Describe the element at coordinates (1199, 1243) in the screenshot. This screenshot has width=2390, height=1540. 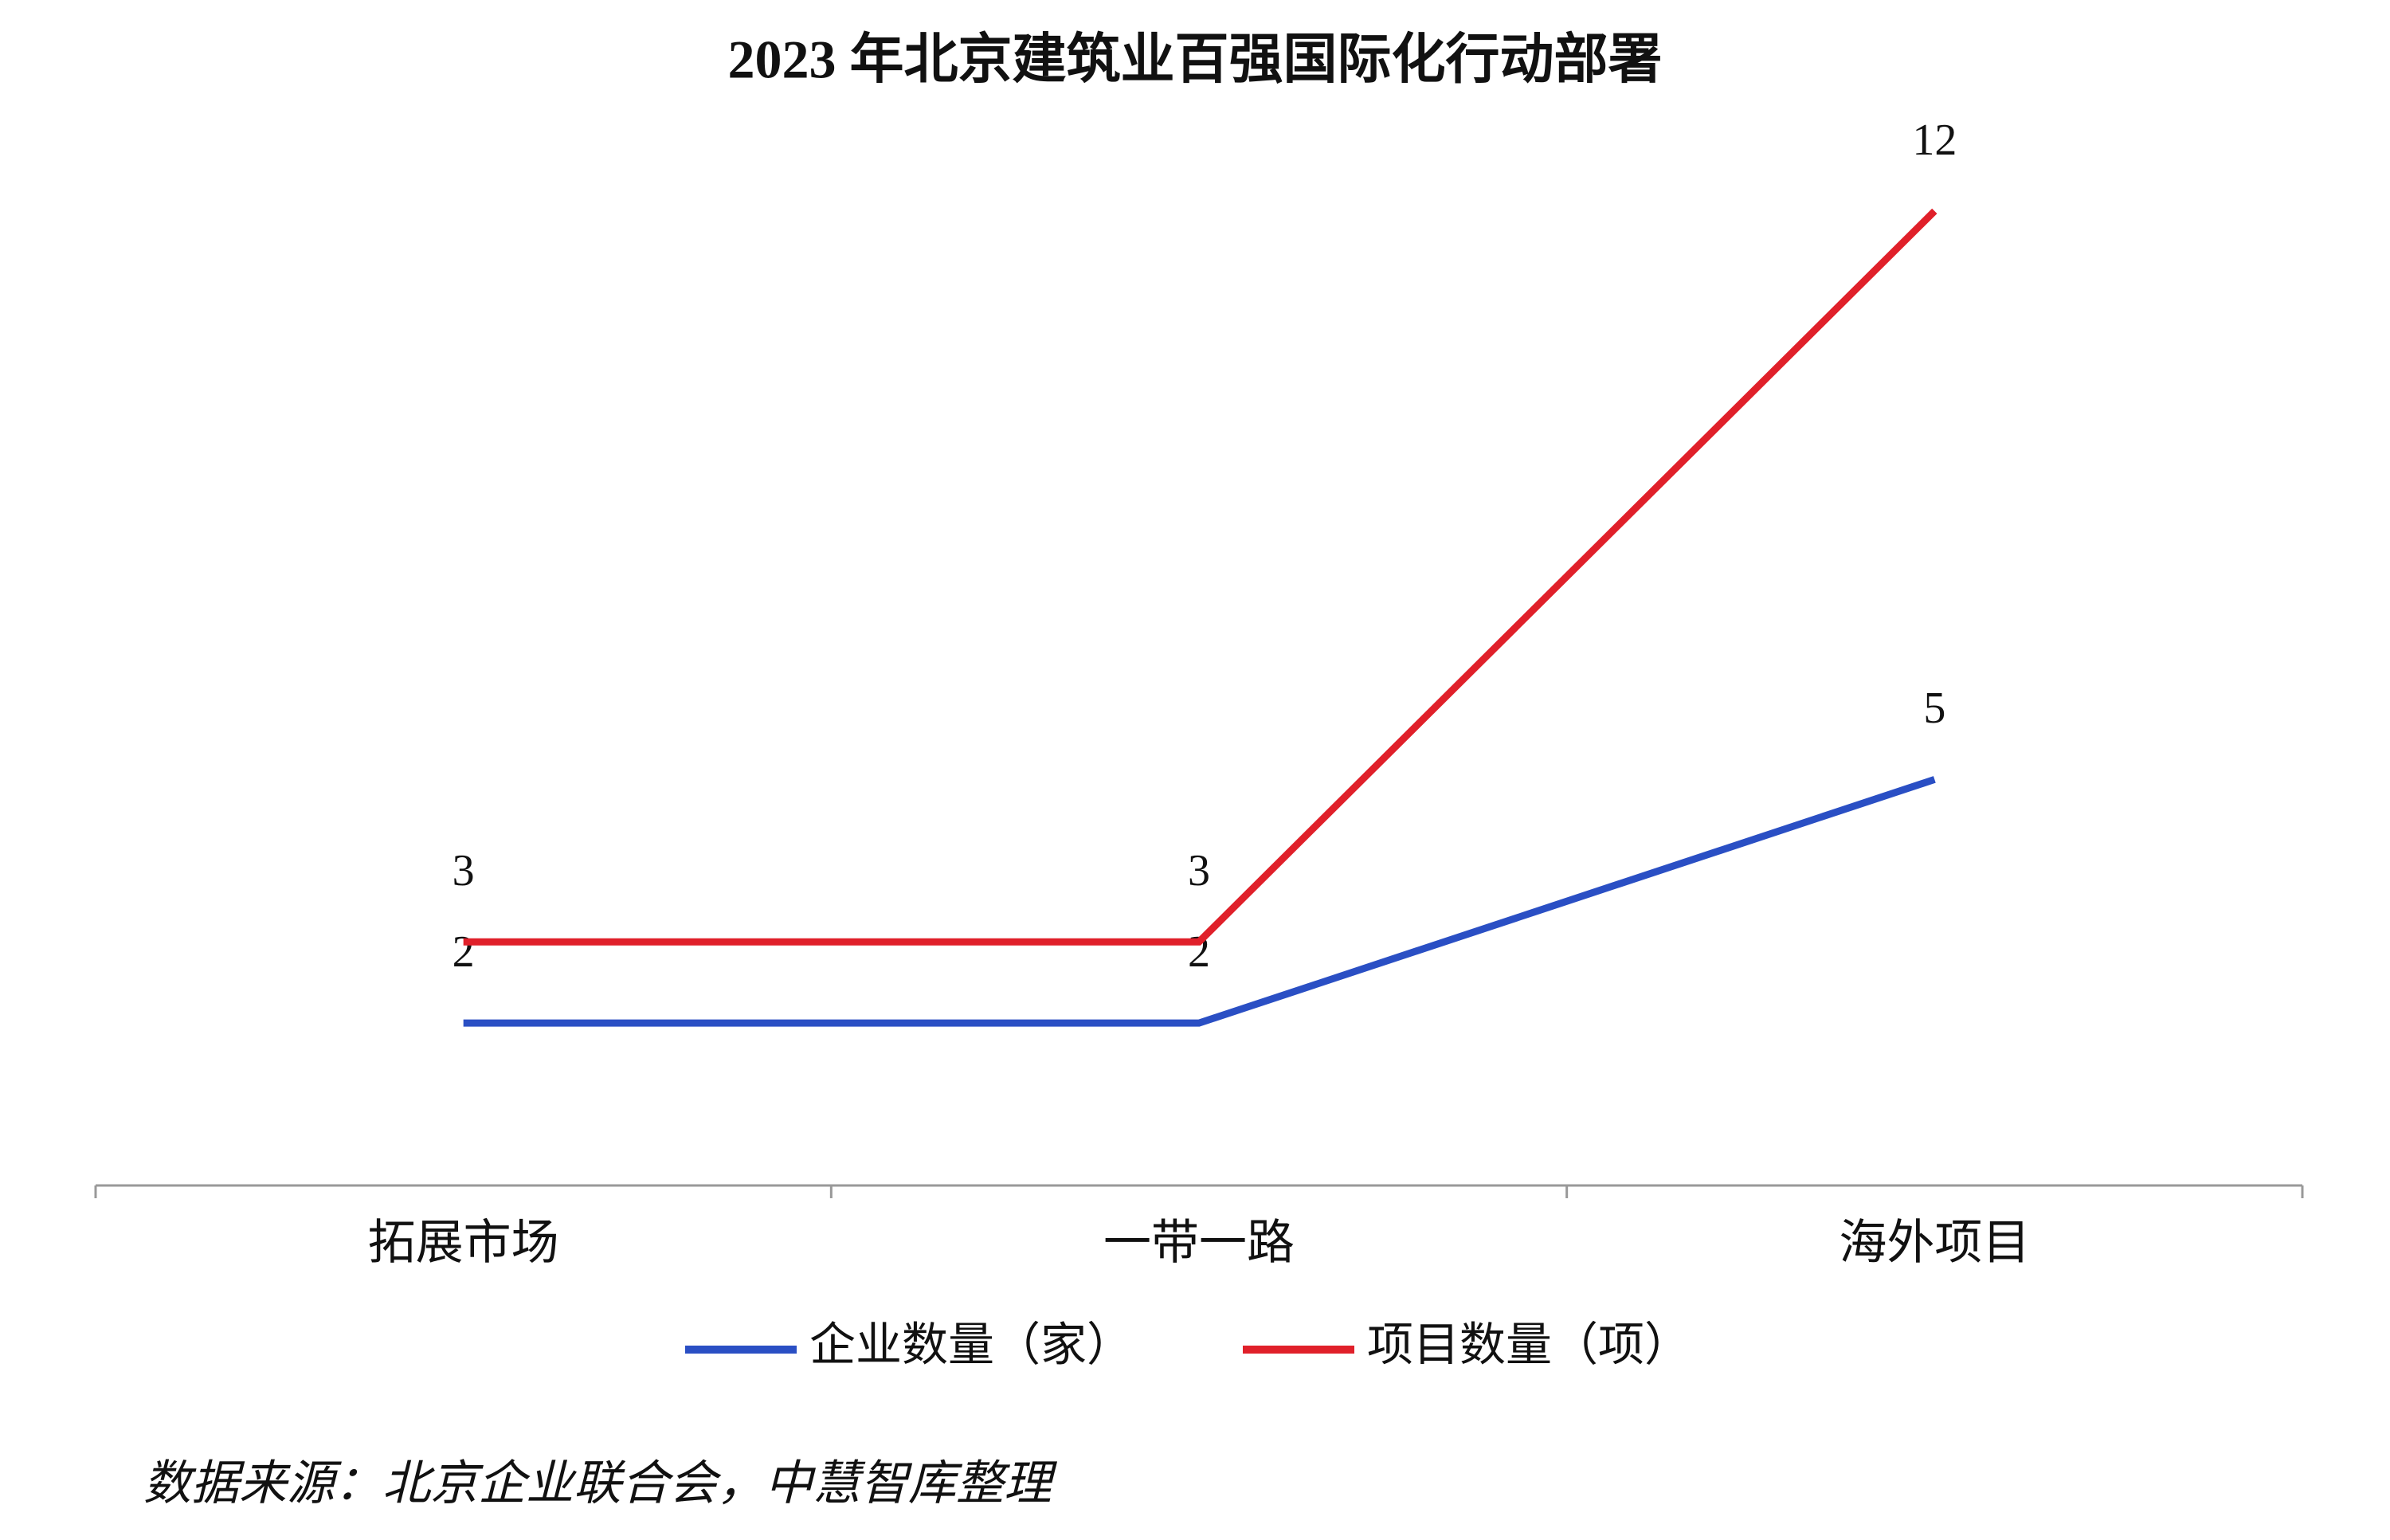
I see `x-tick-label: 一带一路` at that location.